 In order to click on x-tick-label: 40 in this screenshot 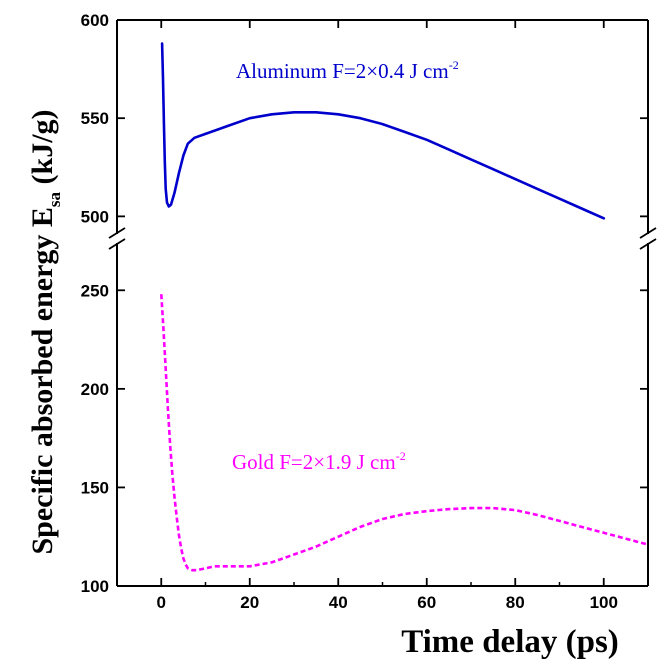, I will do `click(338, 602)`.